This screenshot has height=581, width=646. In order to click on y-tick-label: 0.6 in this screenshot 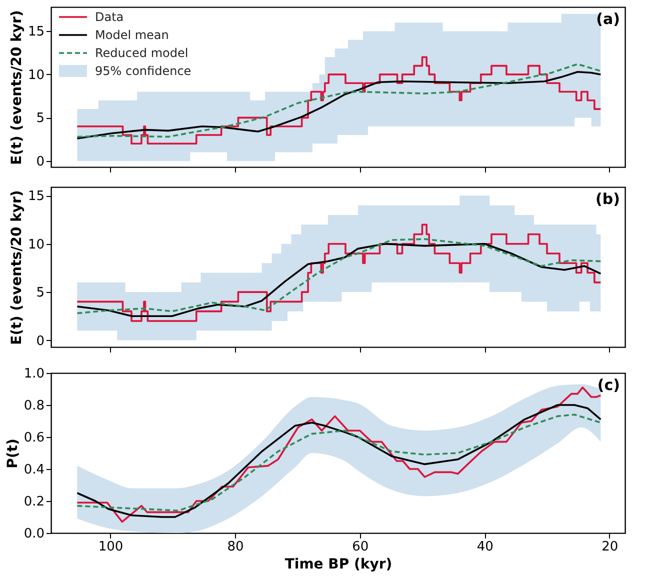, I will do `click(34, 438)`.